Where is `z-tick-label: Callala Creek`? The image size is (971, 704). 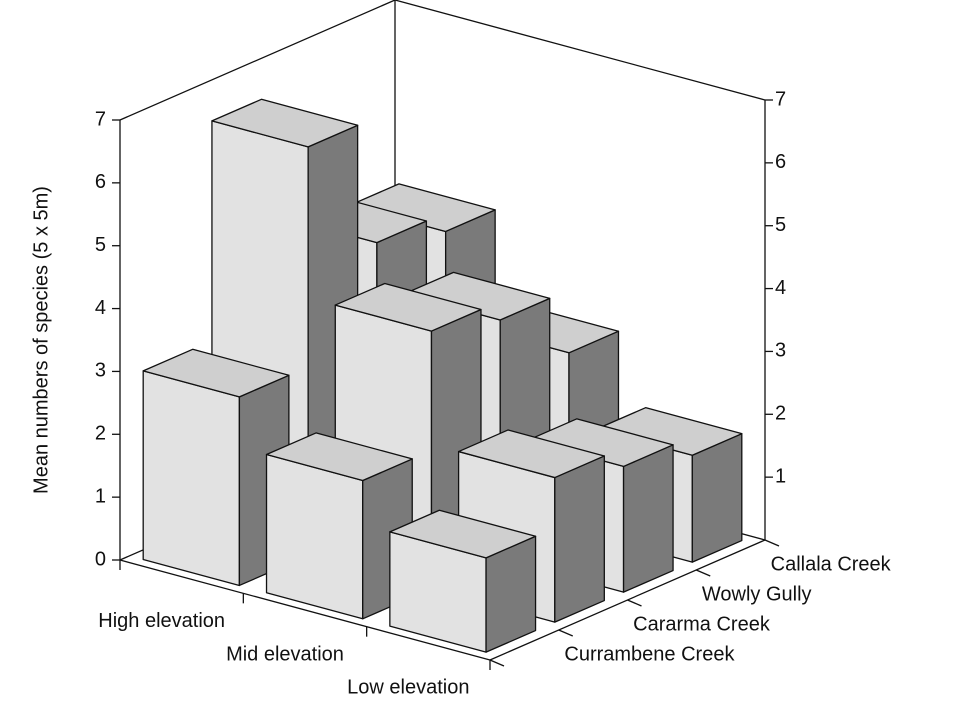 z-tick-label: Callala Creek is located at coordinates (831, 564).